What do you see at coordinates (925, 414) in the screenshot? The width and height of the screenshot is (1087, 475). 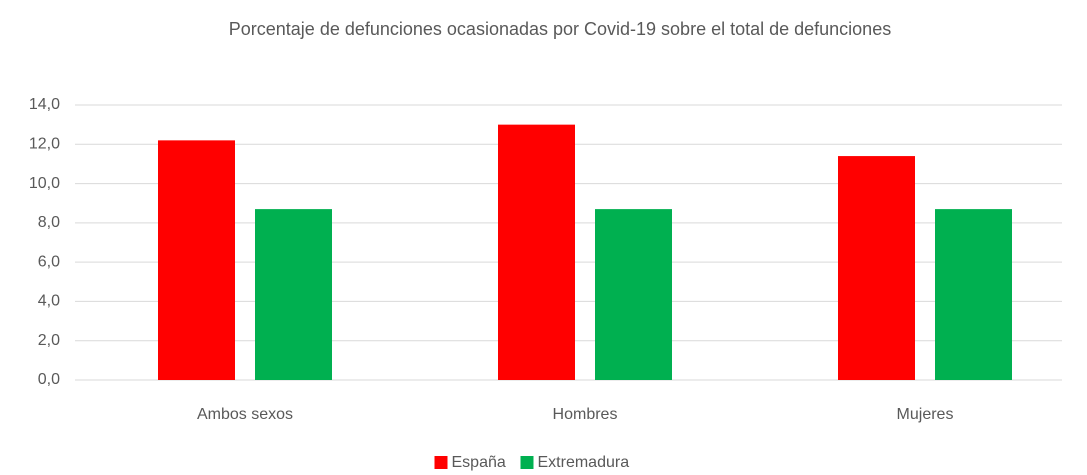 I see `x-tick-label: Mujeres` at bounding box center [925, 414].